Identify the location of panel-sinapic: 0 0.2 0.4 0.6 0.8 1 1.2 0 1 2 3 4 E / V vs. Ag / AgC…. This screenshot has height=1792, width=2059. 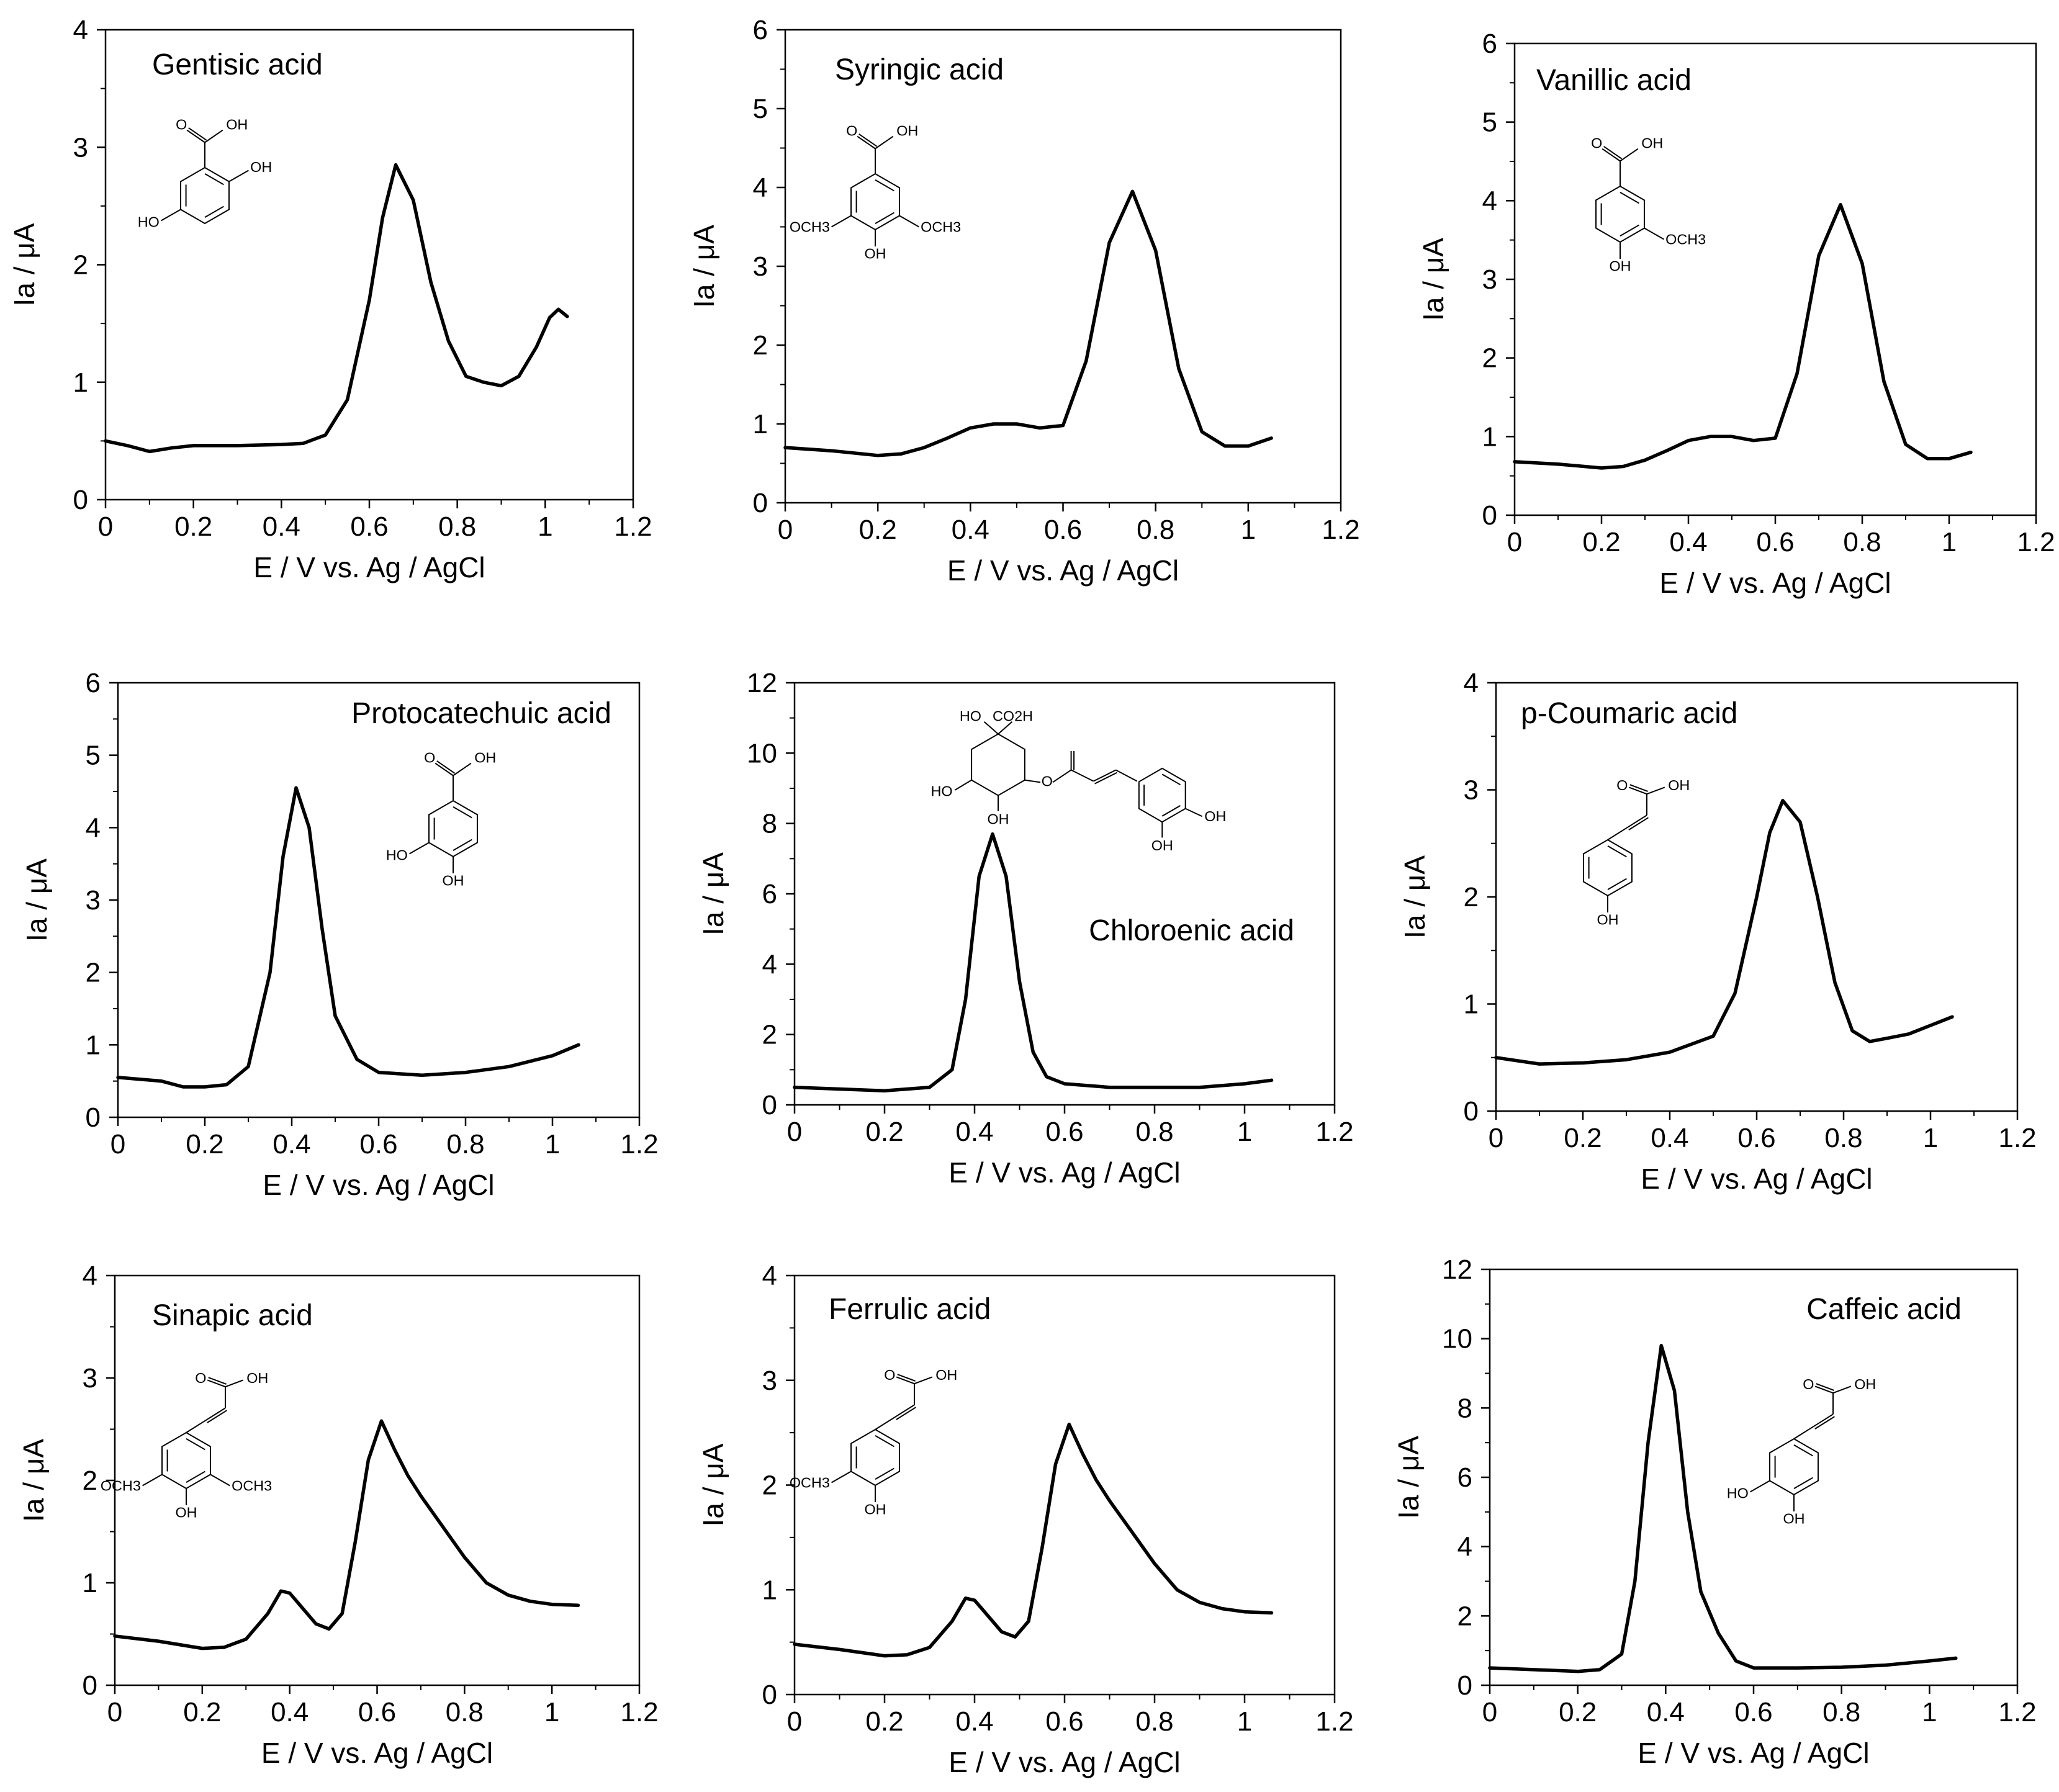
(338, 1515).